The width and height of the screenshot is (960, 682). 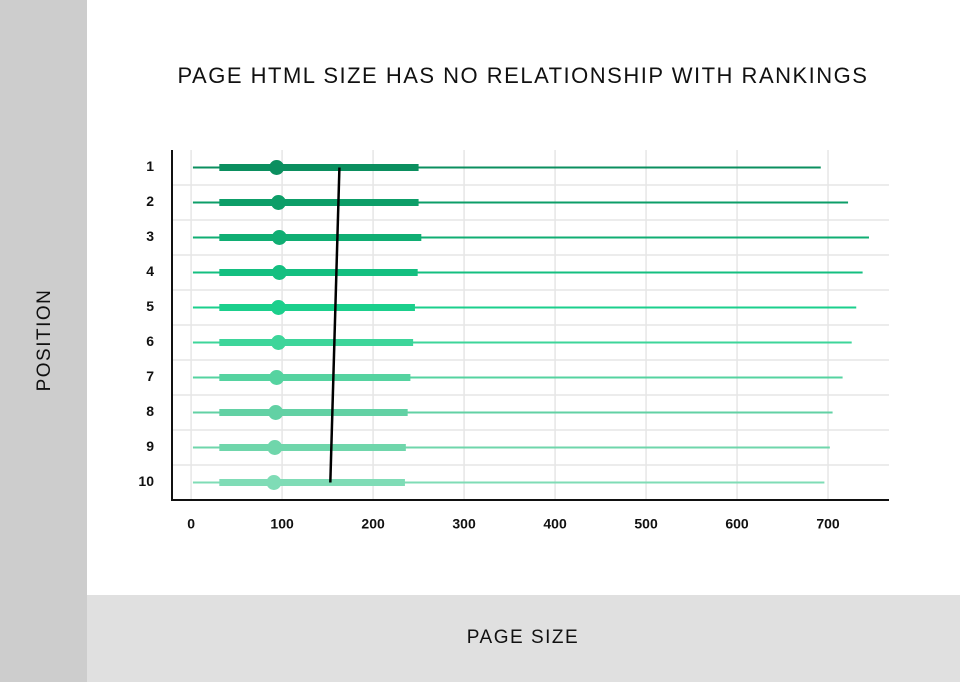 I want to click on y-tick-label: 1, so click(x=150, y=166).